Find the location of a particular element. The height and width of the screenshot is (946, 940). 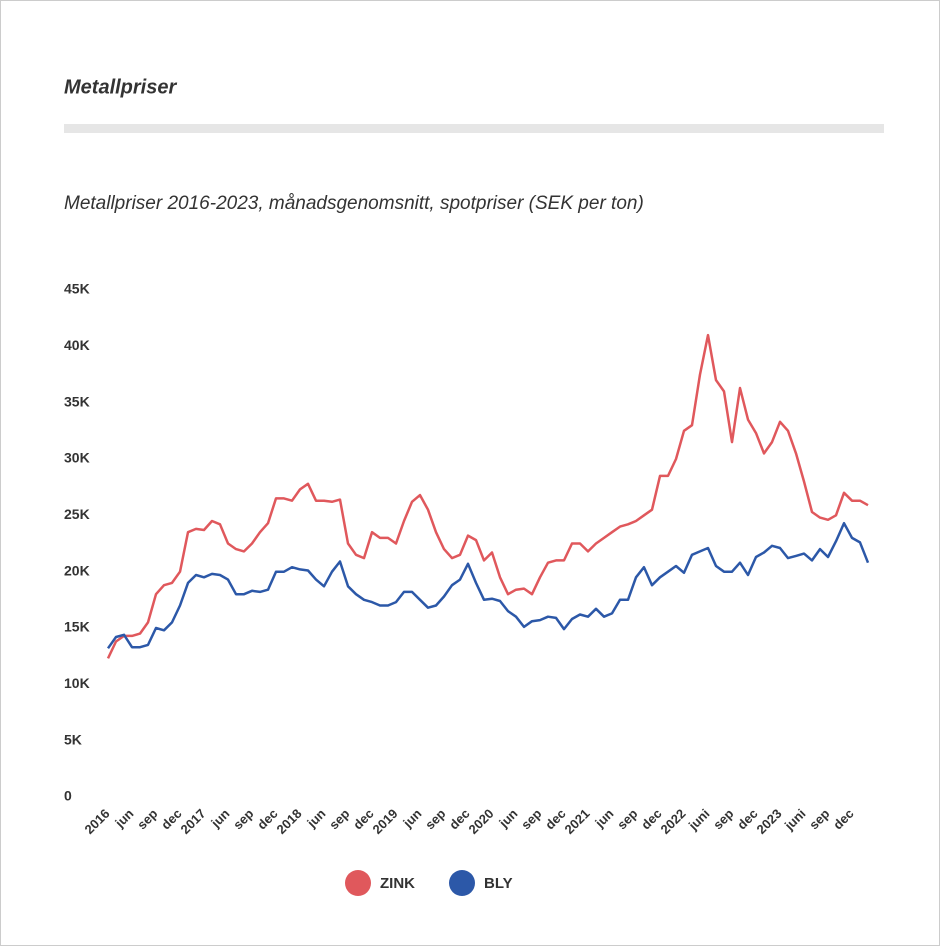

divider is located at coordinates (474, 128).